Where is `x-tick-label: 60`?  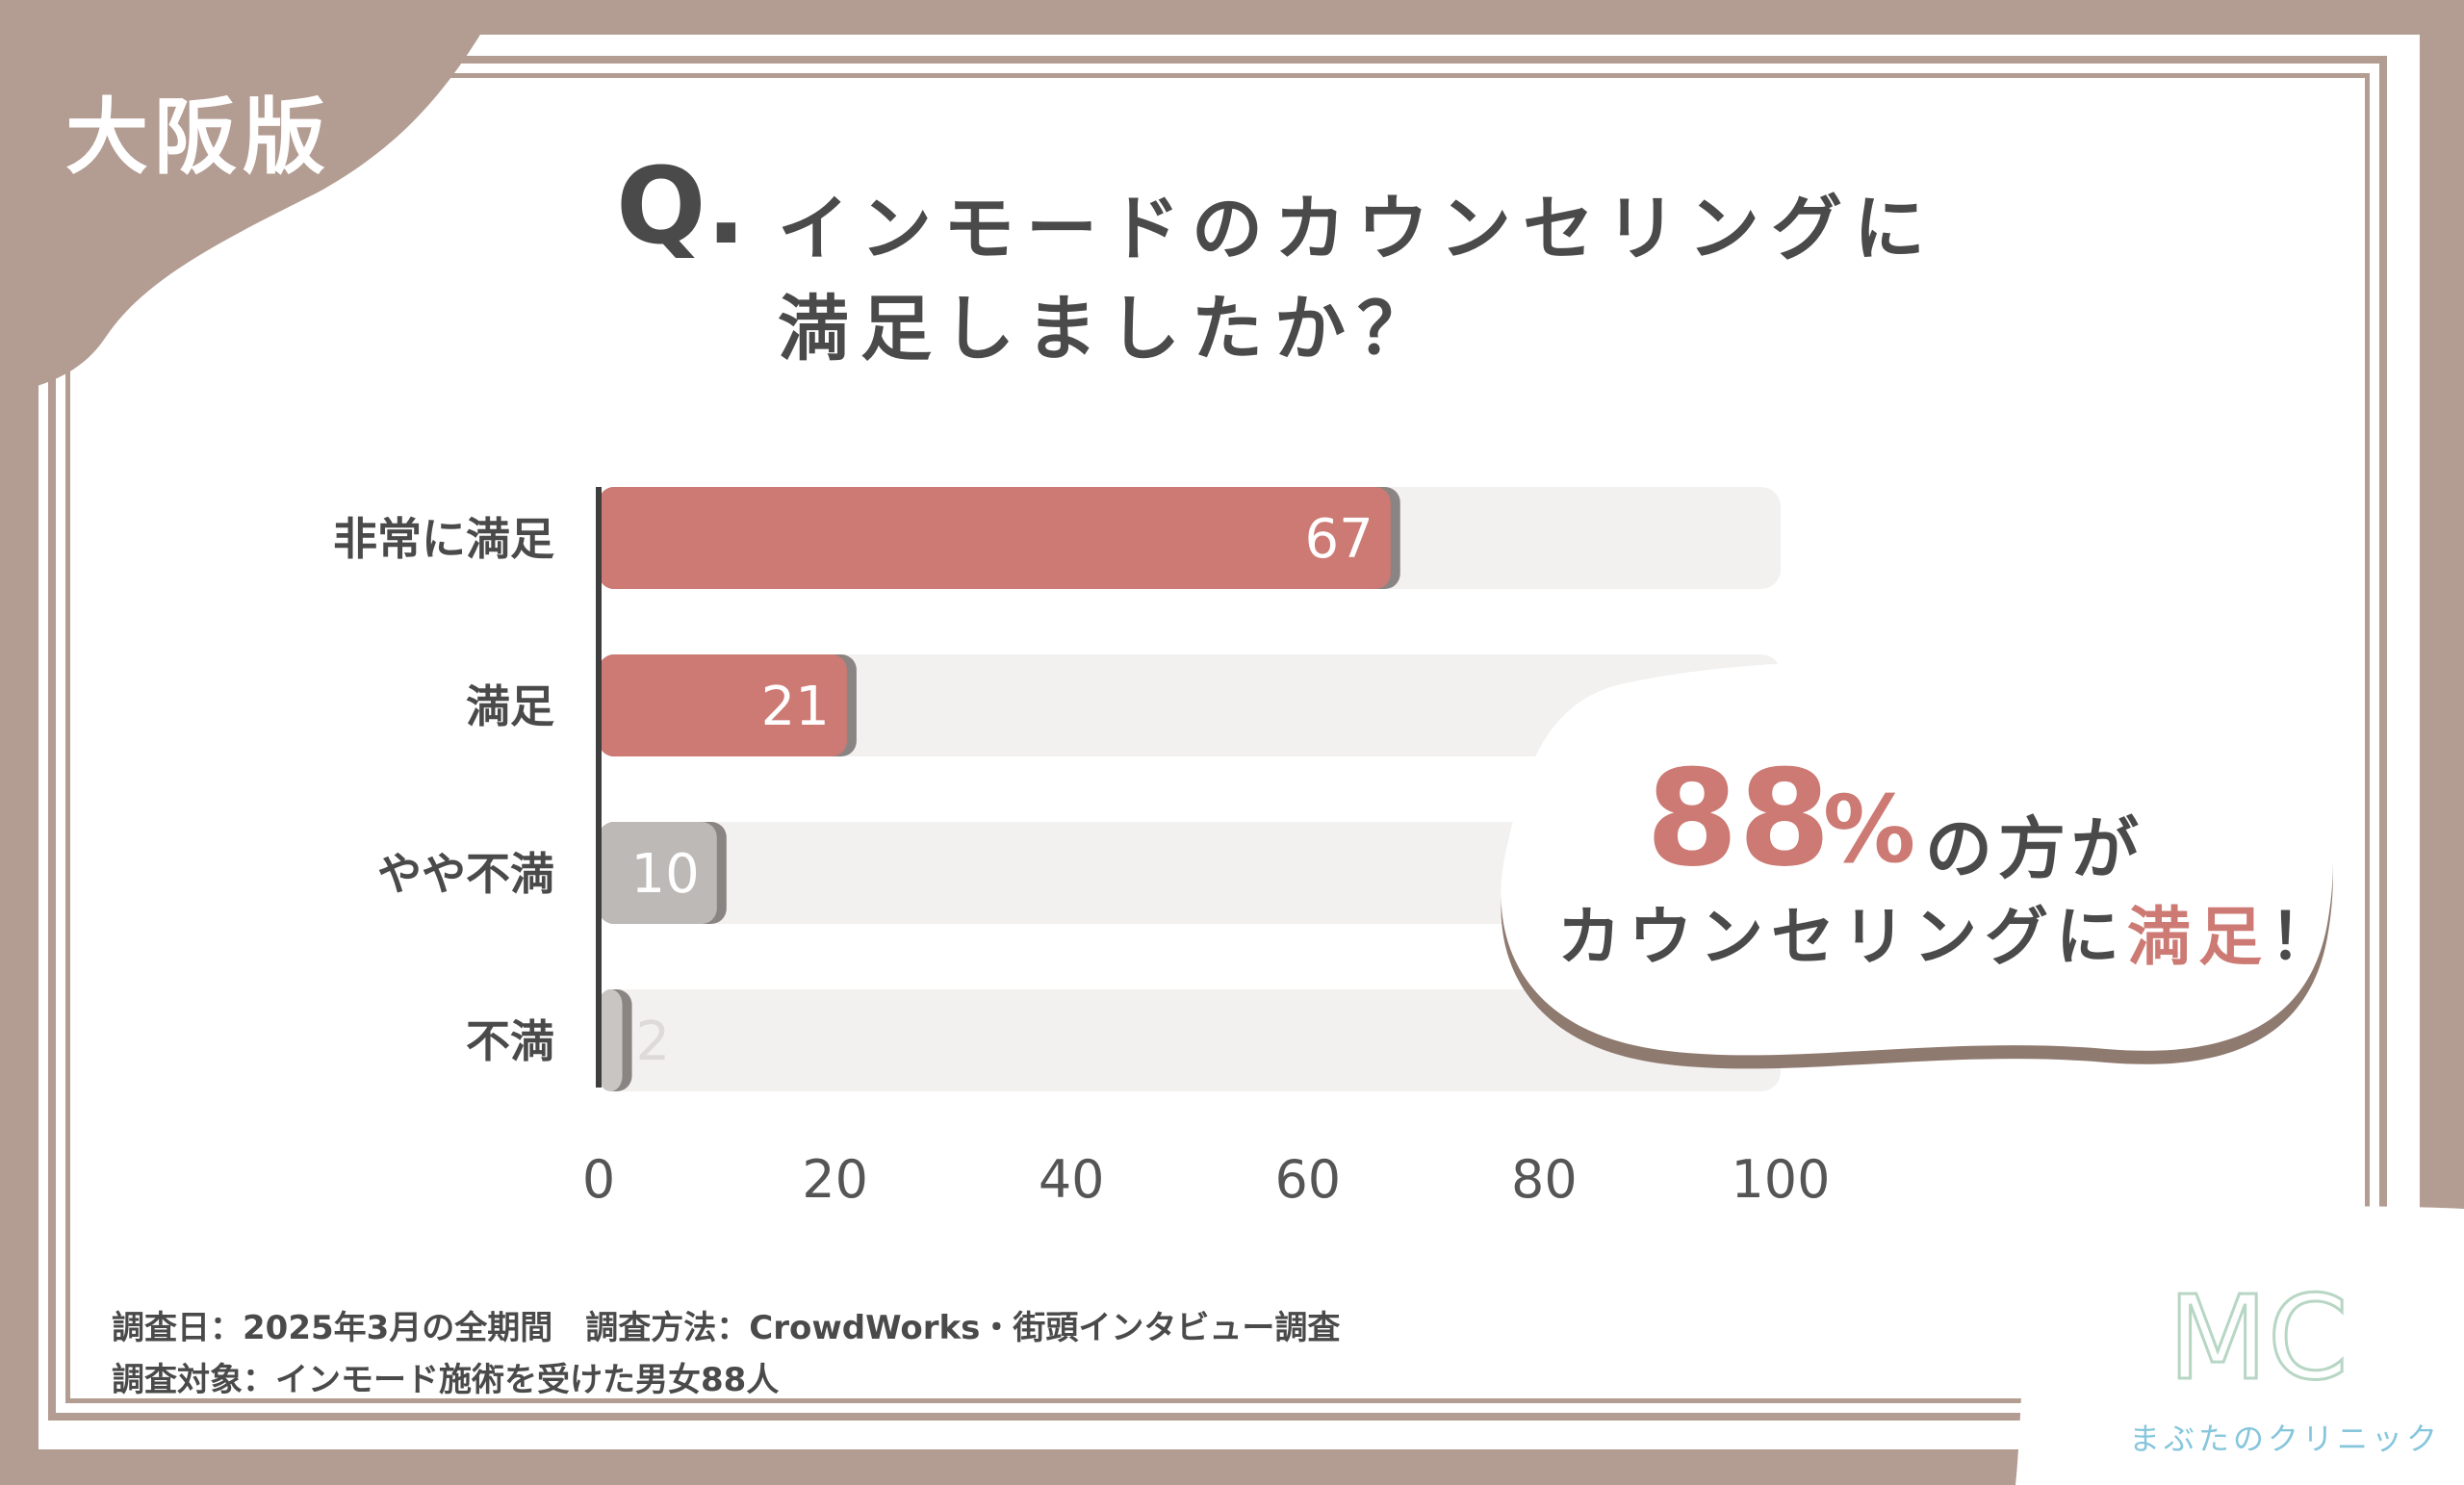 x-tick-label: 60 is located at coordinates (1307, 1179).